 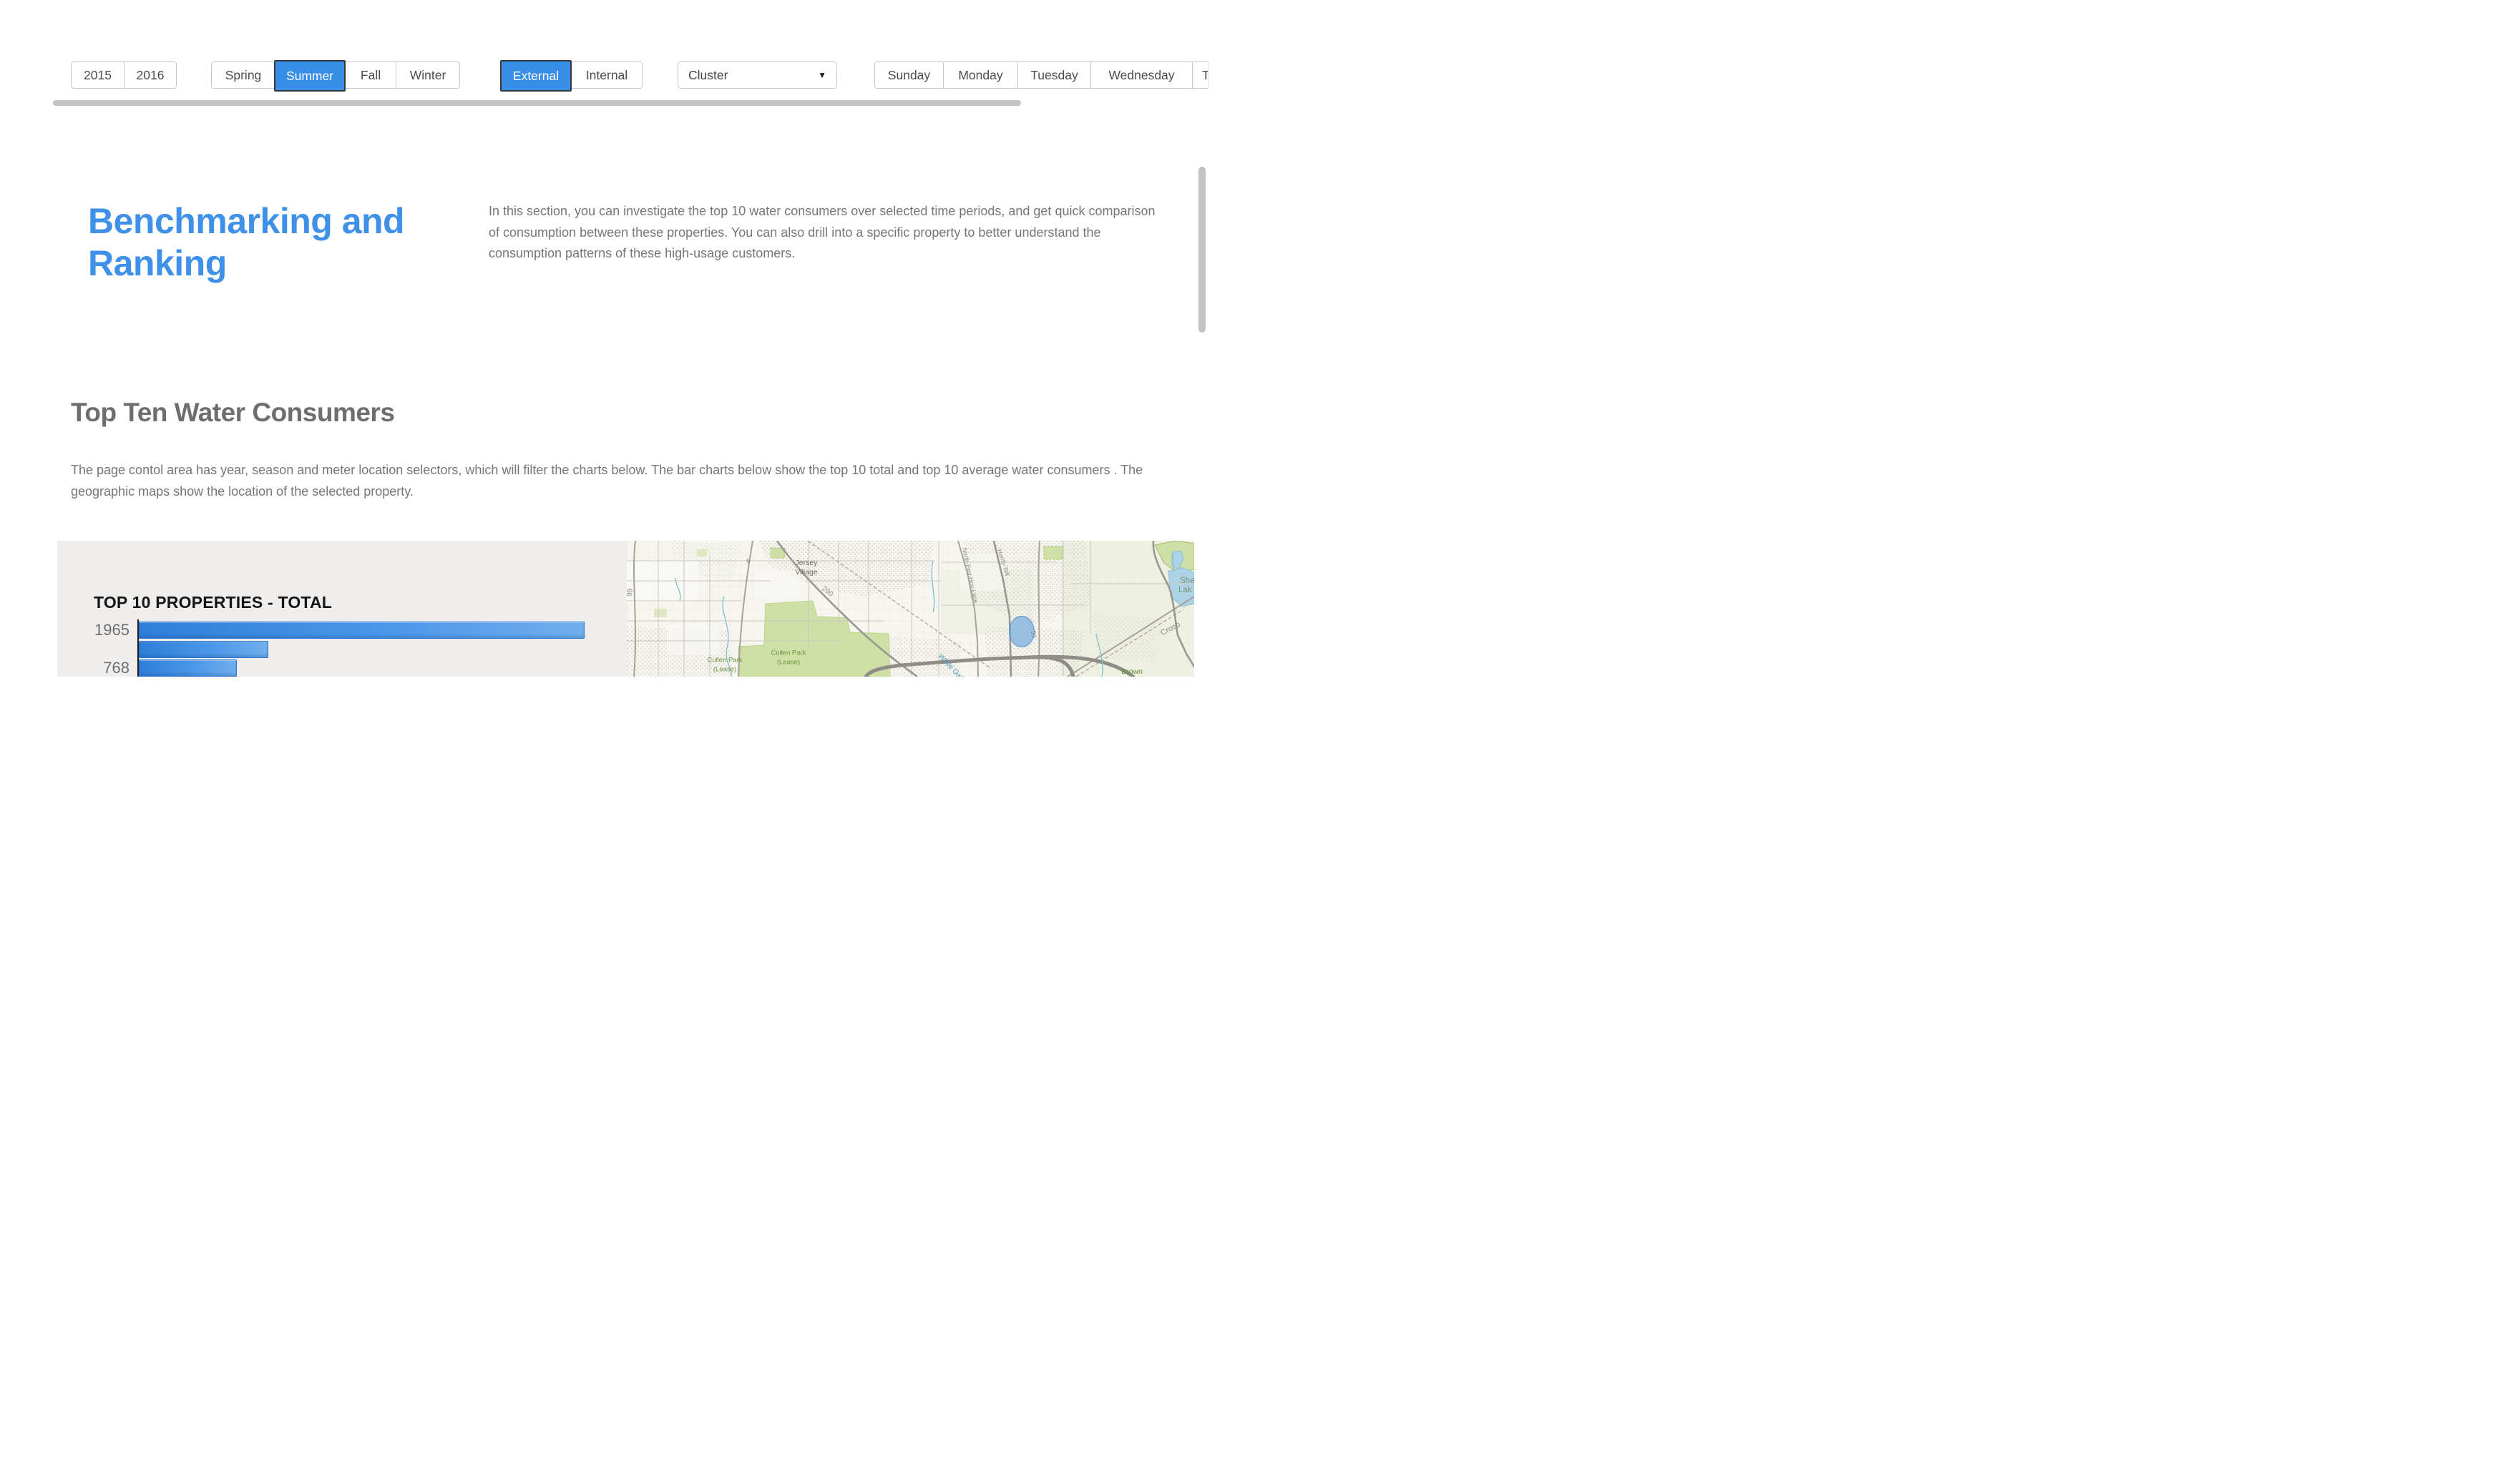 I want to click on page-title-line1: Benchmarking and, so click(x=246, y=221).